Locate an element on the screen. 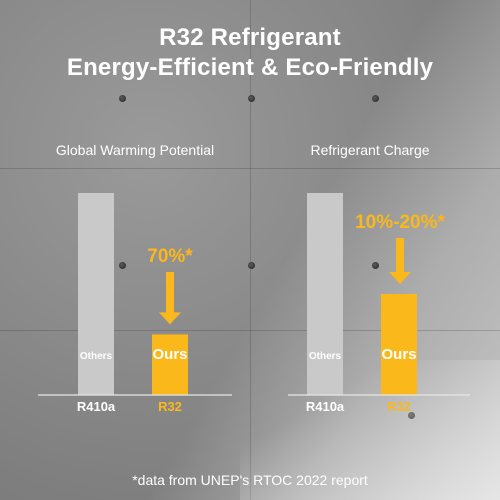  chart-title-refrigerant-charge: Refrigerant Charge is located at coordinates (370, 150).